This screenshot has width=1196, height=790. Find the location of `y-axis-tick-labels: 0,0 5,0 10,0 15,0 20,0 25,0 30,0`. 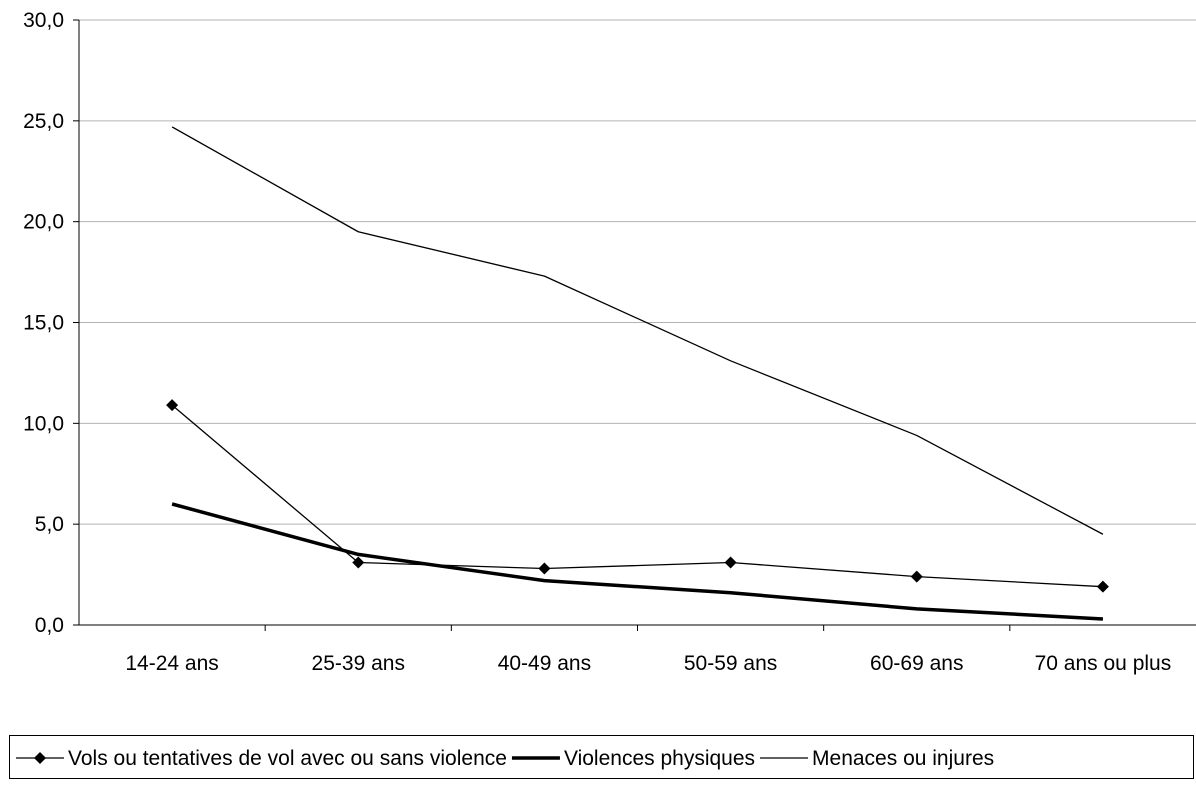

y-axis-tick-labels: 0,0 5,0 10,0 15,0 20,0 25,0 30,0 is located at coordinates (43, 323).